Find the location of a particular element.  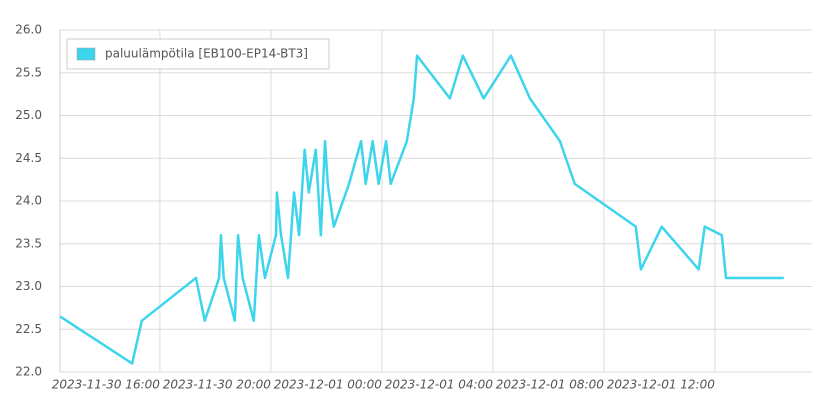

legend-box is located at coordinates (198, 54).